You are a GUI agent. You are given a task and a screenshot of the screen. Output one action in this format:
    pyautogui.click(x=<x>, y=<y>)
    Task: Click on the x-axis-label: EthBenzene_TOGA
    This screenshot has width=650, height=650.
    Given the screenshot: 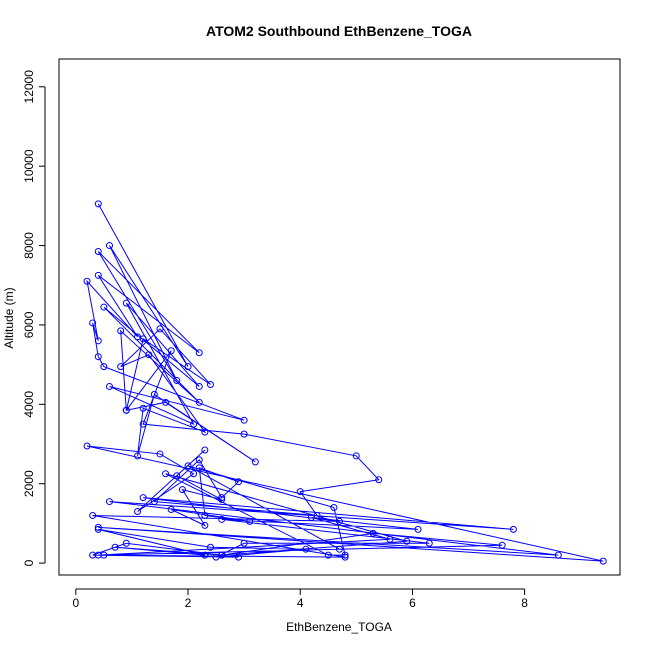 What is the action you would take?
    pyautogui.click(x=339, y=627)
    